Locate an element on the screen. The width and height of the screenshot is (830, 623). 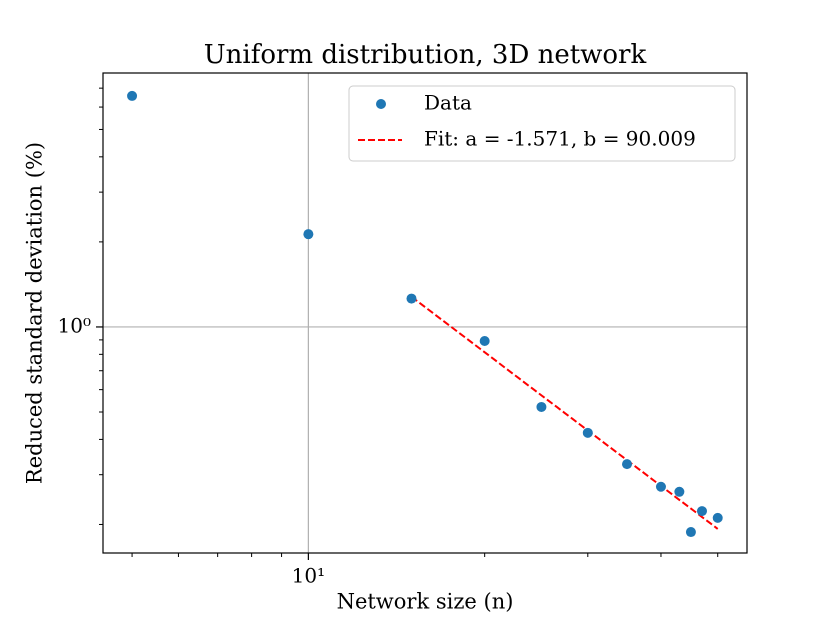
legend-marker is located at coordinates (381, 104).